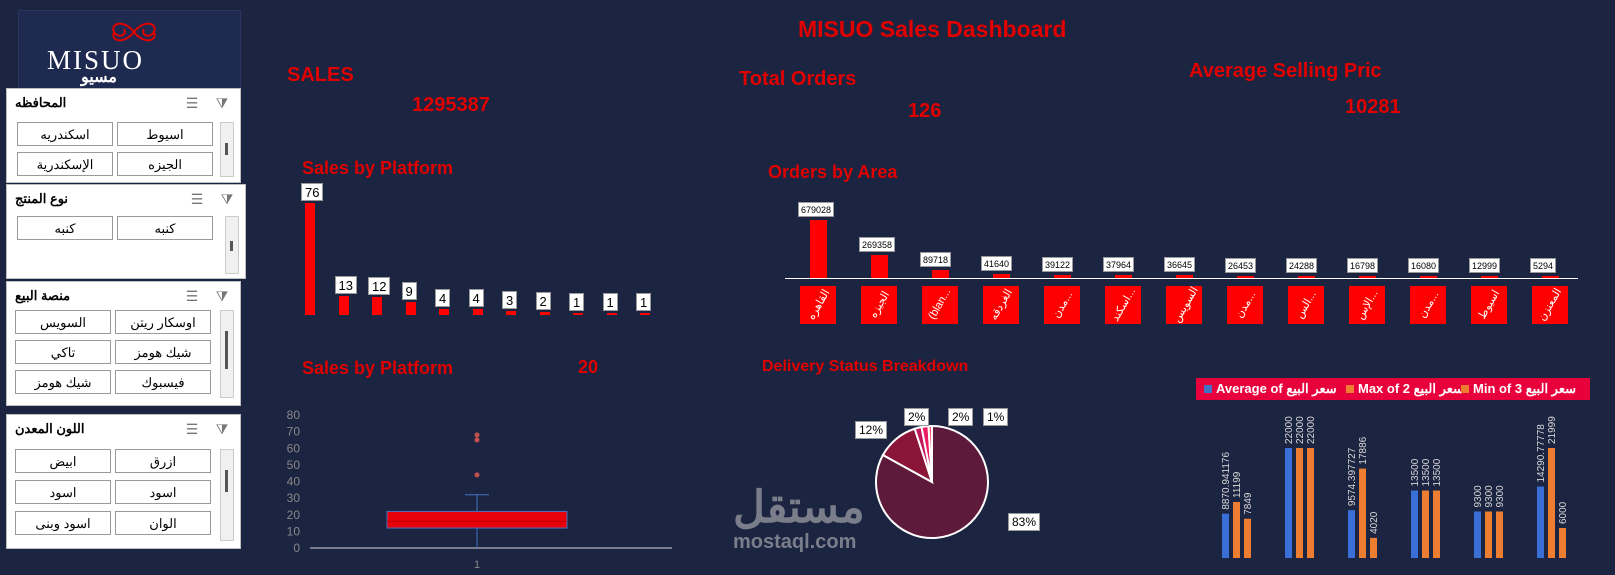 This screenshot has height=575, width=1615. Describe the element at coordinates (63, 322) in the screenshot. I see `slicer-item: السويس` at that location.